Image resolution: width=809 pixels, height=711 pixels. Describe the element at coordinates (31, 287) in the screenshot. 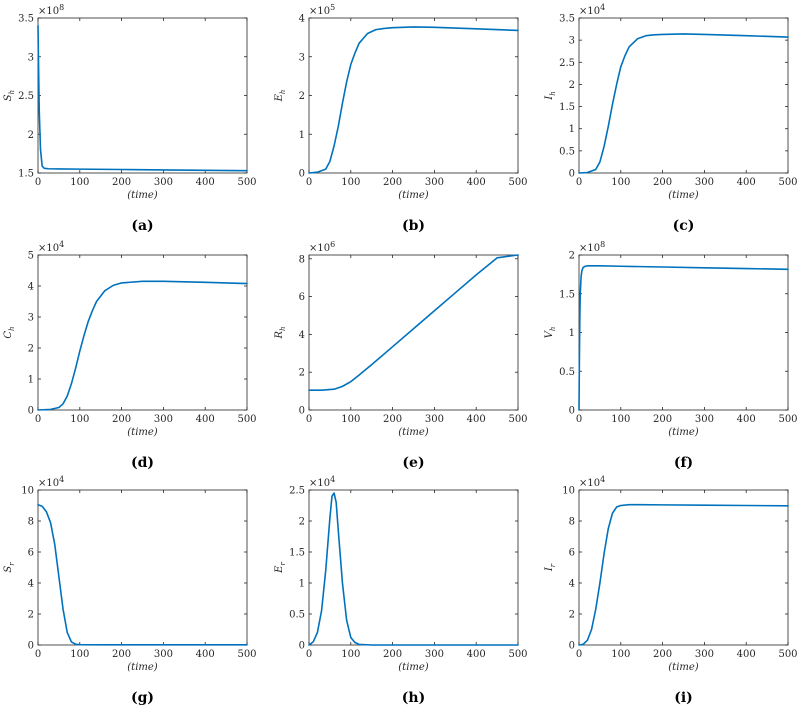

I see `chart-d-ytick-label: 4` at that location.